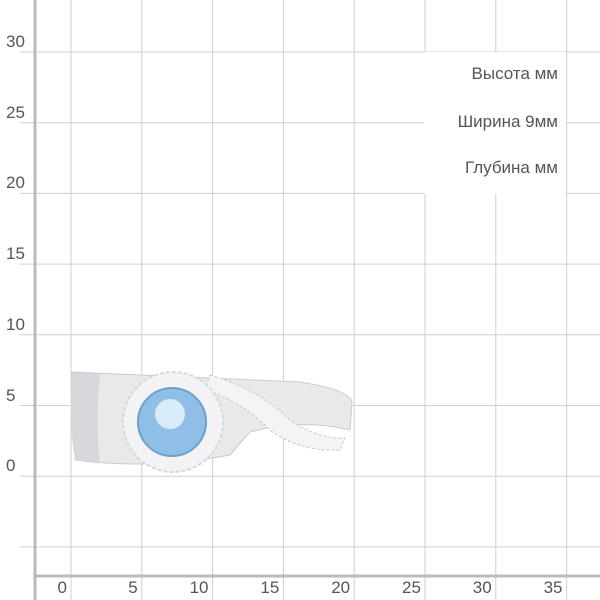 This screenshot has height=600, width=600. What do you see at coordinates (62, 587) in the screenshot?
I see `x-tick-label: 0` at bounding box center [62, 587].